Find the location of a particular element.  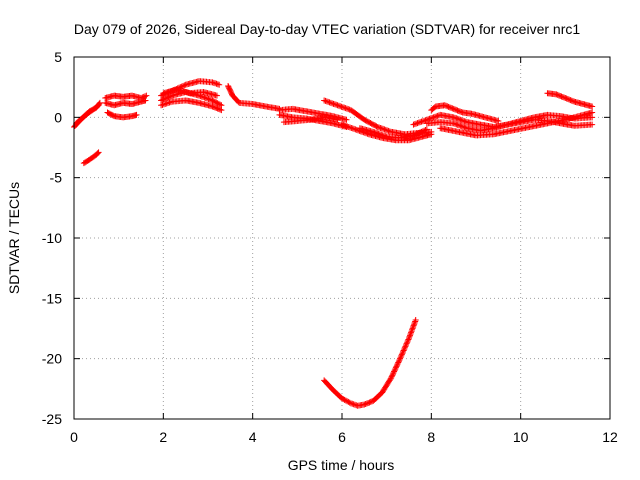

series-arc-h3 is located at coordinates (393, 133).